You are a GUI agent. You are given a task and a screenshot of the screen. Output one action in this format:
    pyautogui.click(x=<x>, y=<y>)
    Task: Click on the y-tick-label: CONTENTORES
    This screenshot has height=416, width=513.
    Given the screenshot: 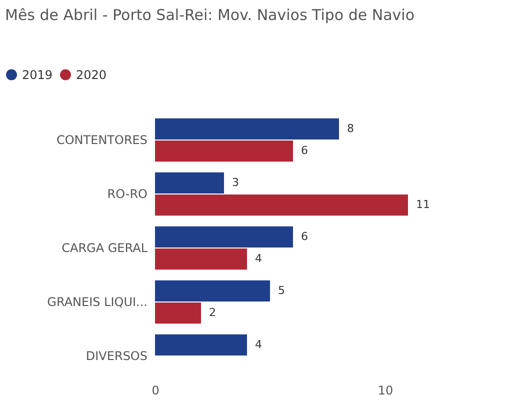 What is the action you would take?
    pyautogui.click(x=102, y=140)
    